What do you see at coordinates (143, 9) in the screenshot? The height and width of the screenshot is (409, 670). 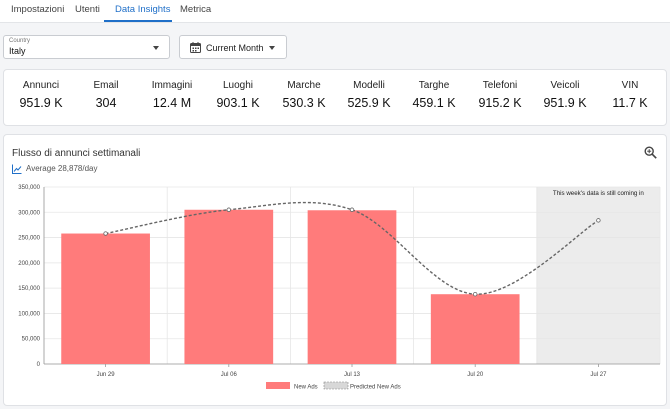 I see `tab-data-insights: Data Insights` at bounding box center [143, 9].